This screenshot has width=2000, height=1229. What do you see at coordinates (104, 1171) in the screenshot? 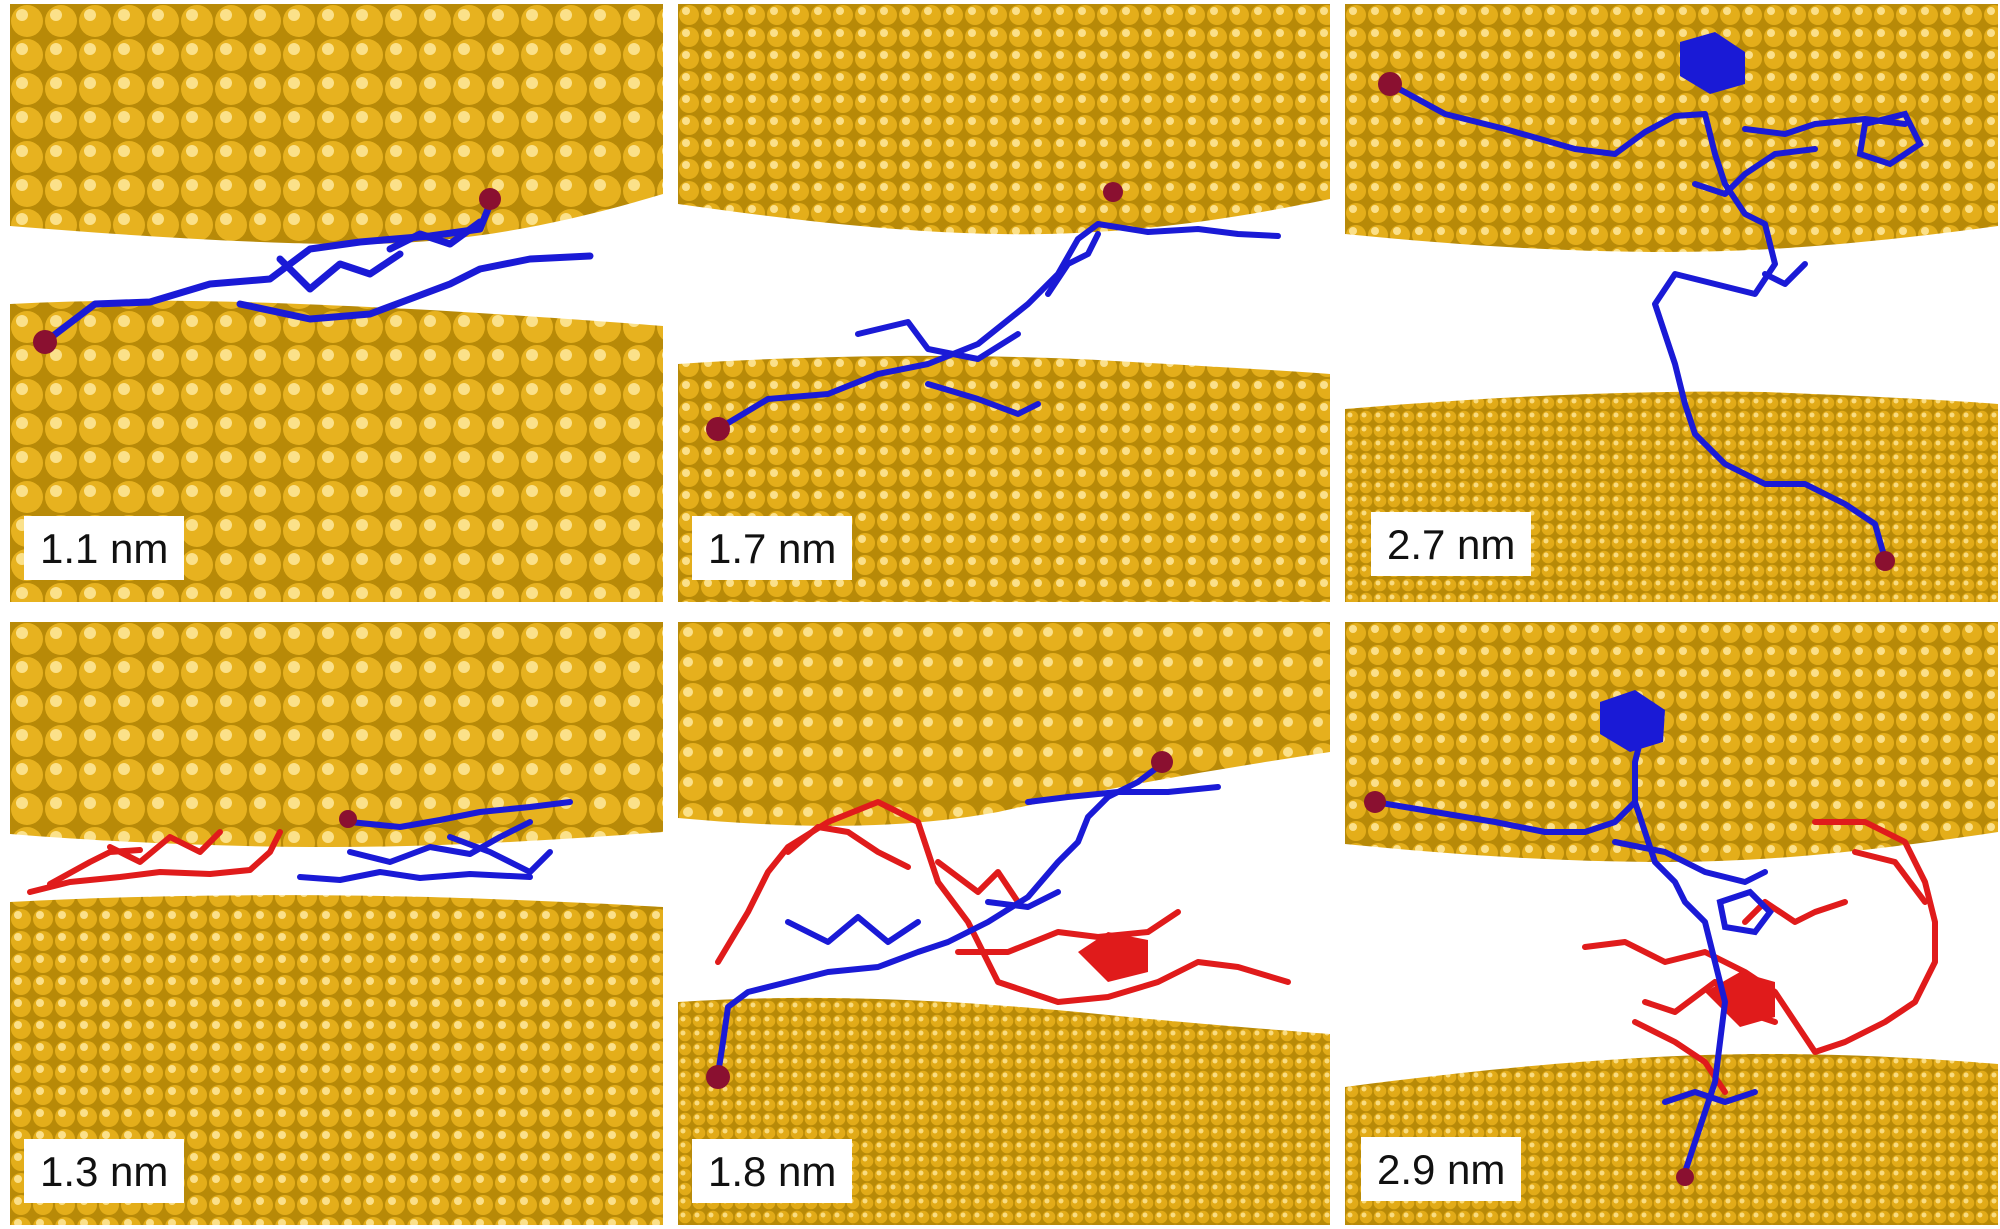
I see `gap-distance-label: 1.3 nm` at bounding box center [104, 1171].